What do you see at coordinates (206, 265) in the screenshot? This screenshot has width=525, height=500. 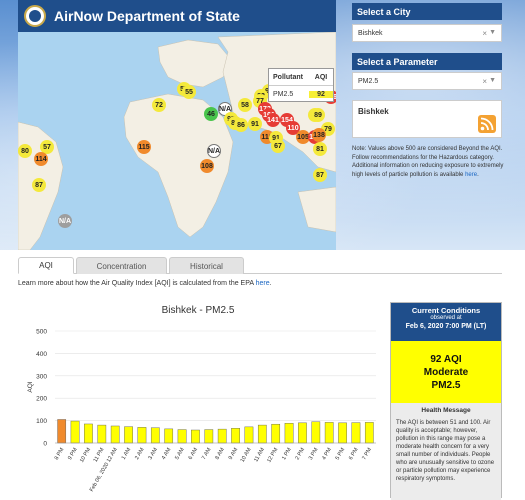 I see `tab-historical: Historical` at bounding box center [206, 265].